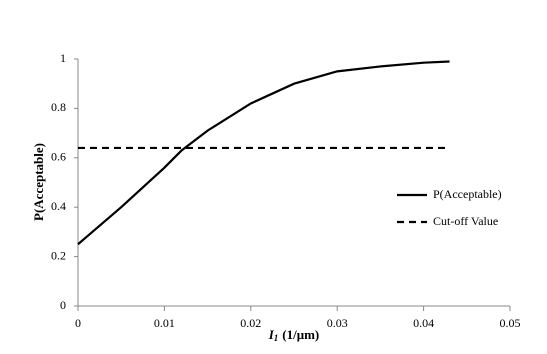  I want to click on y-tick-label: 0, so click(63, 305).